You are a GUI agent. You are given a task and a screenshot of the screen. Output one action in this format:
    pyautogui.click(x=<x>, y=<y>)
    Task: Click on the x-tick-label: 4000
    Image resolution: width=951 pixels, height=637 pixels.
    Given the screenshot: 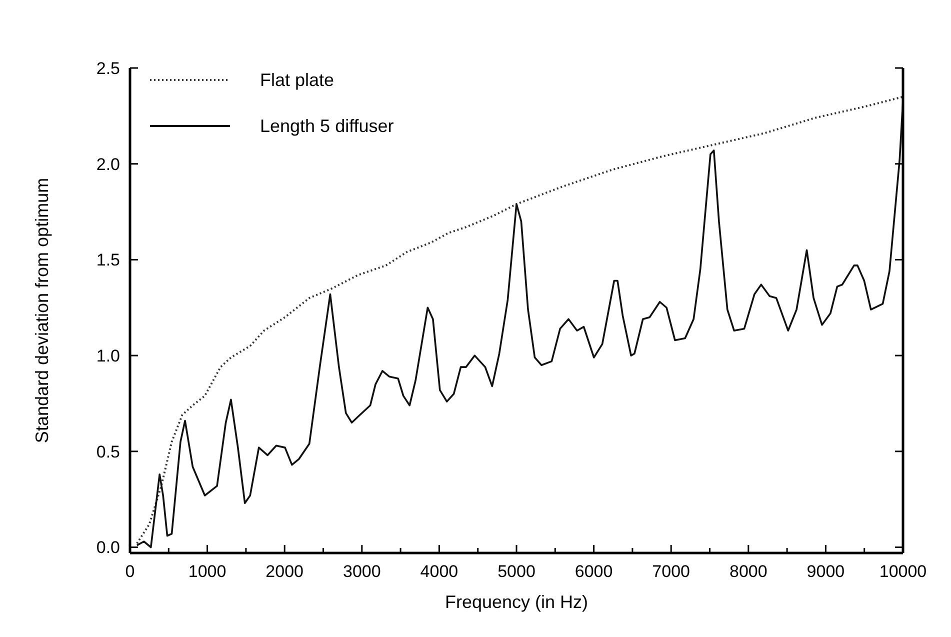 What is the action you would take?
    pyautogui.click(x=439, y=571)
    